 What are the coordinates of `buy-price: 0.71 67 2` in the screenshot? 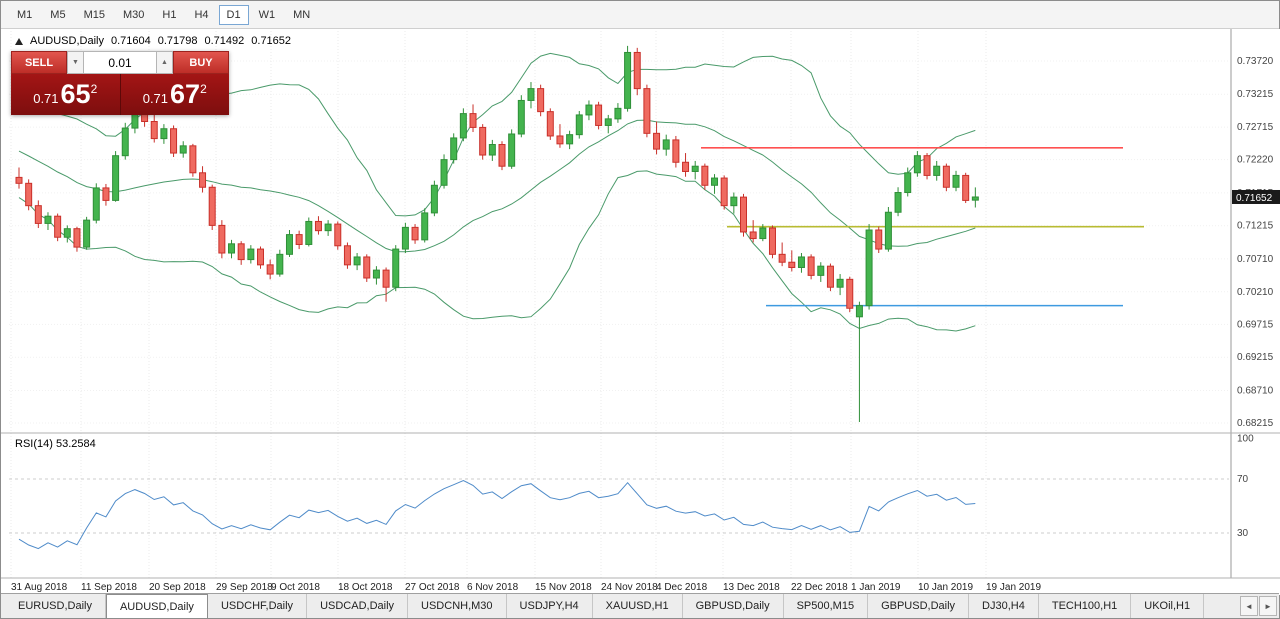 It's located at (175, 94).